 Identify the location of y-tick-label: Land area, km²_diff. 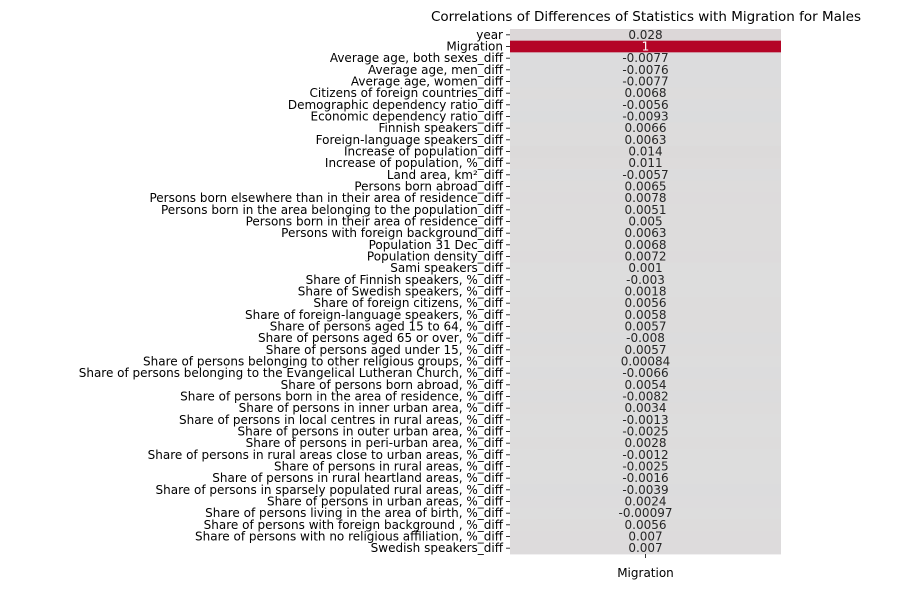
(445, 175).